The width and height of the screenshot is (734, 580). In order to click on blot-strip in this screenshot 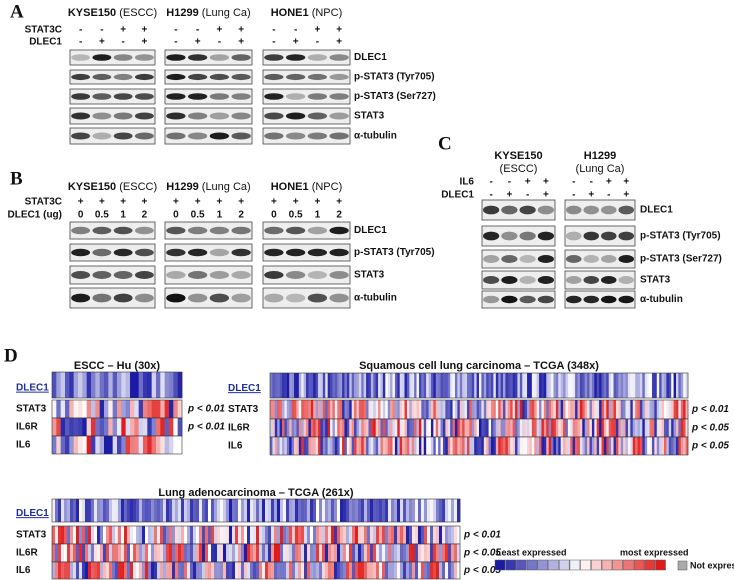, I will do `click(306, 252)`.